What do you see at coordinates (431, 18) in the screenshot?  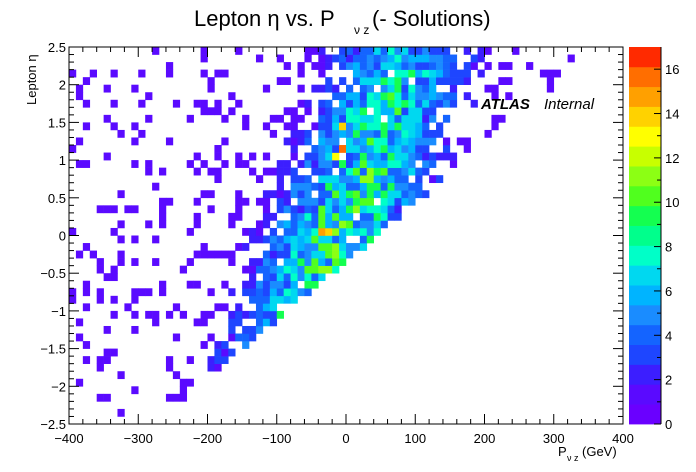 I see `title-tail: (- Solutions)` at bounding box center [431, 18].